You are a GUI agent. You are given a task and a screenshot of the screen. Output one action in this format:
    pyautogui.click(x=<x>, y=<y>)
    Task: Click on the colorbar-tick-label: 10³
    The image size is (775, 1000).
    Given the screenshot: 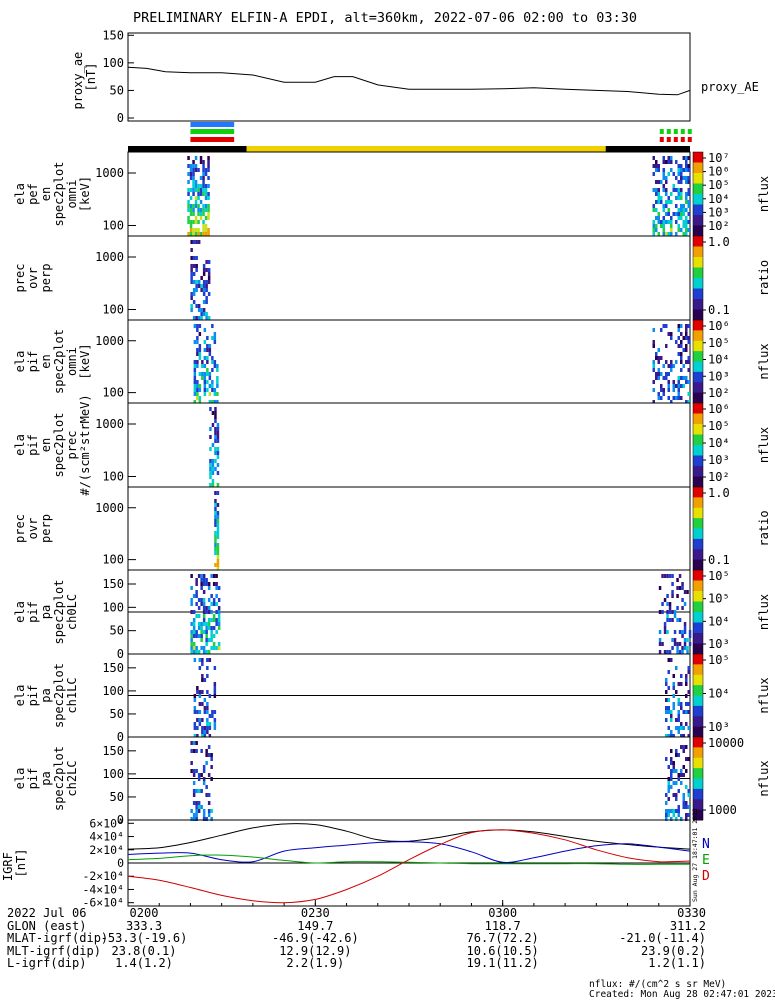 What is the action you would take?
    pyautogui.click(x=719, y=727)
    